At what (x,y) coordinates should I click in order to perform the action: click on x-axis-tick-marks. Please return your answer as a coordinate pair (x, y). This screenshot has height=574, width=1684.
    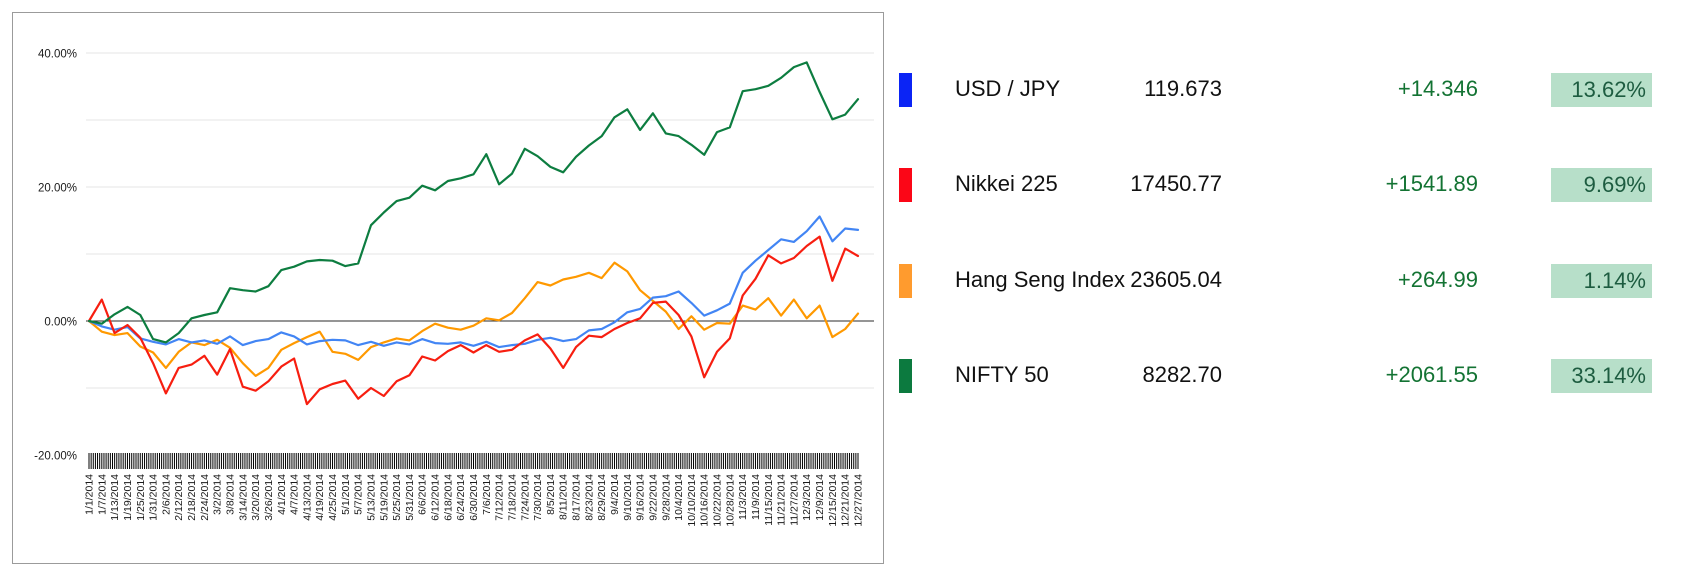
    Looking at the image, I should click on (473, 461).